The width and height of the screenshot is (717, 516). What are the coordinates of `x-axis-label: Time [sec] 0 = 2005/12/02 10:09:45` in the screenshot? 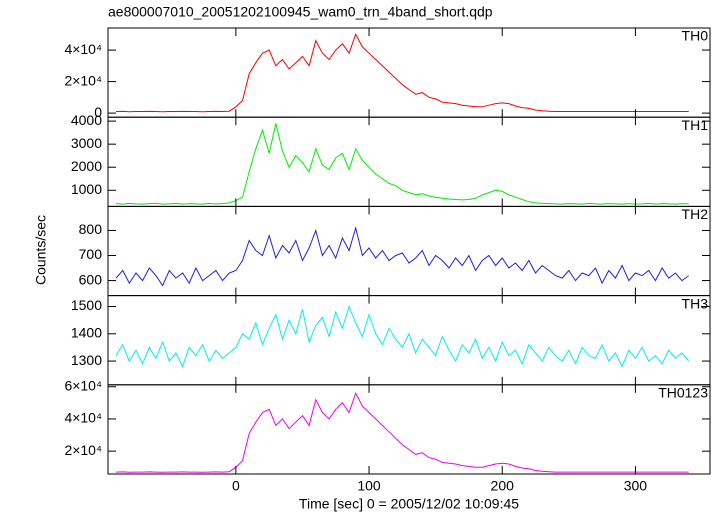 It's located at (409, 504).